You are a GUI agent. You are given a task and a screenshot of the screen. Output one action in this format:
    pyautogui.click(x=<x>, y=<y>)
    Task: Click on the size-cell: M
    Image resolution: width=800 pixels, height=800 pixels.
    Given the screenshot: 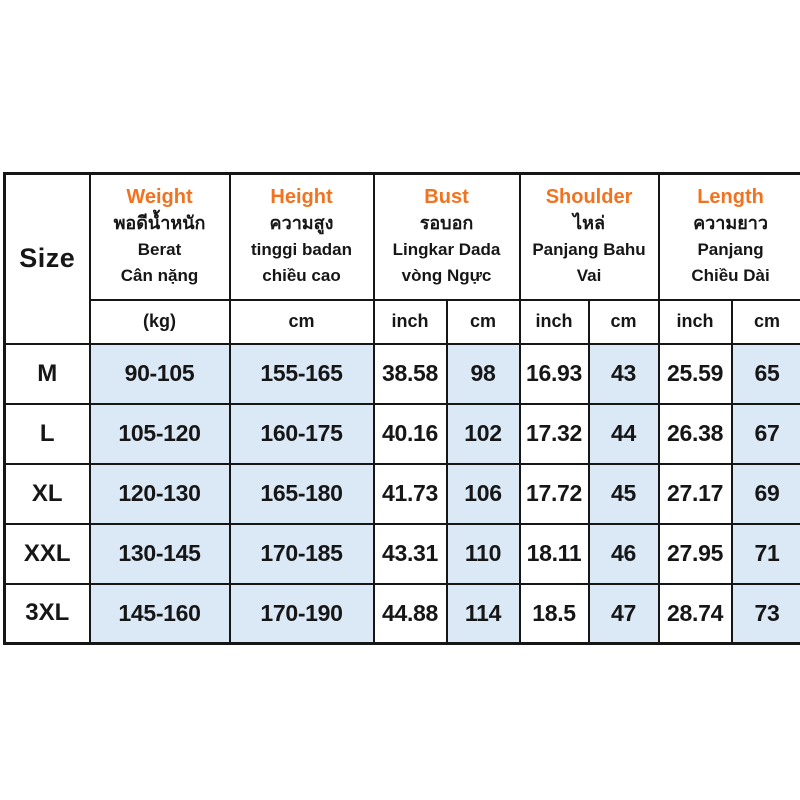 What is the action you would take?
    pyautogui.click(x=47, y=373)
    